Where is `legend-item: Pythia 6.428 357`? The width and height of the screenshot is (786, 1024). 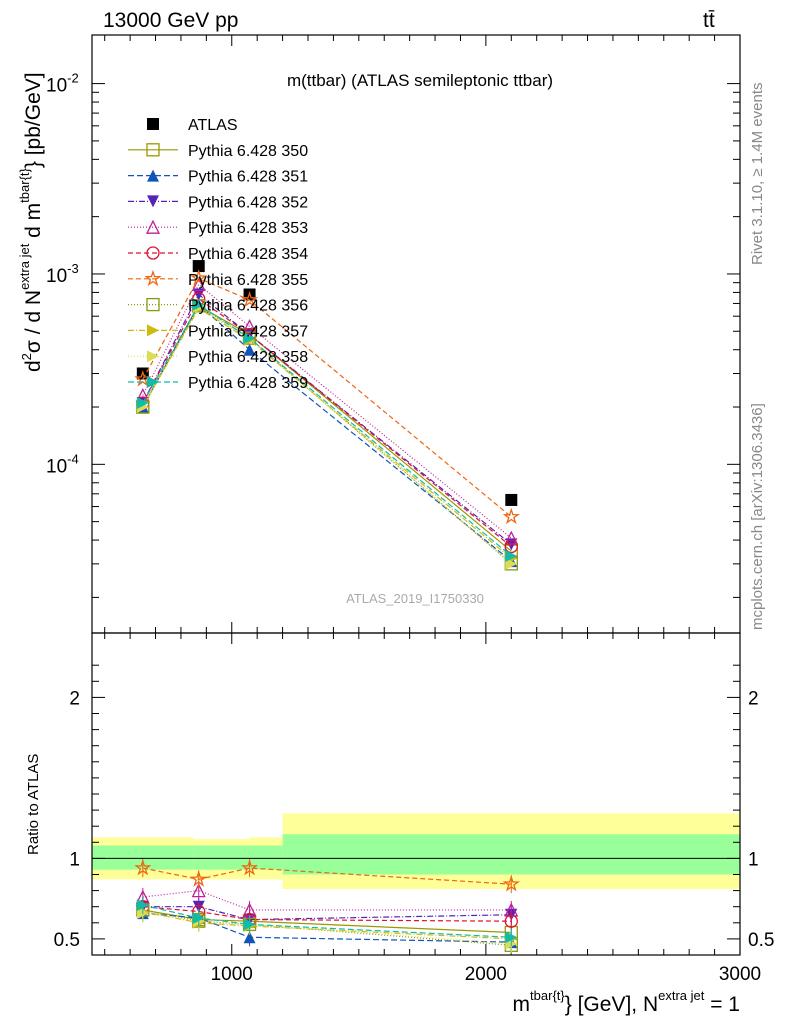
legend-item: Pythia 6.428 357 is located at coordinates (218, 331).